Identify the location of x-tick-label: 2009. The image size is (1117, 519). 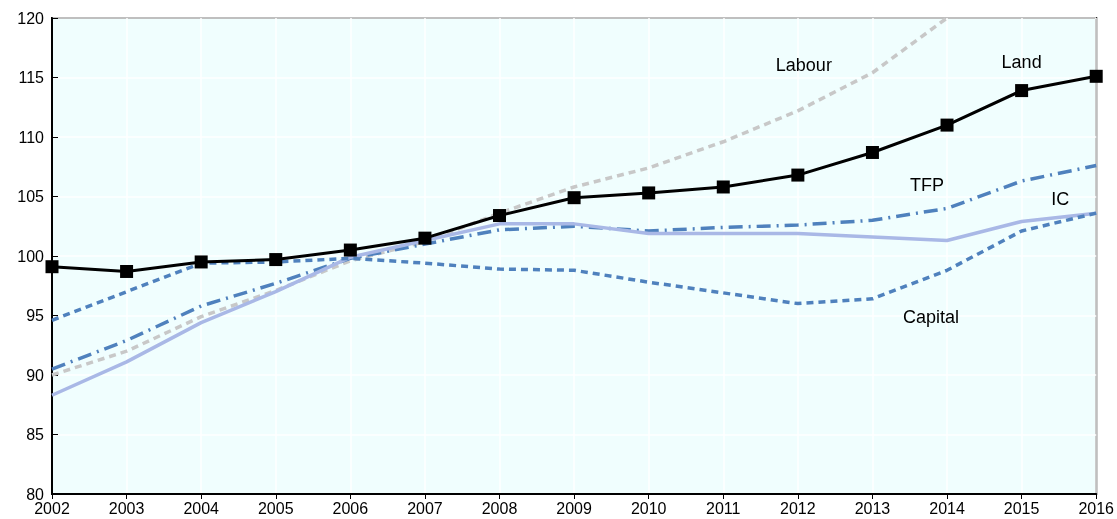
(574, 508).